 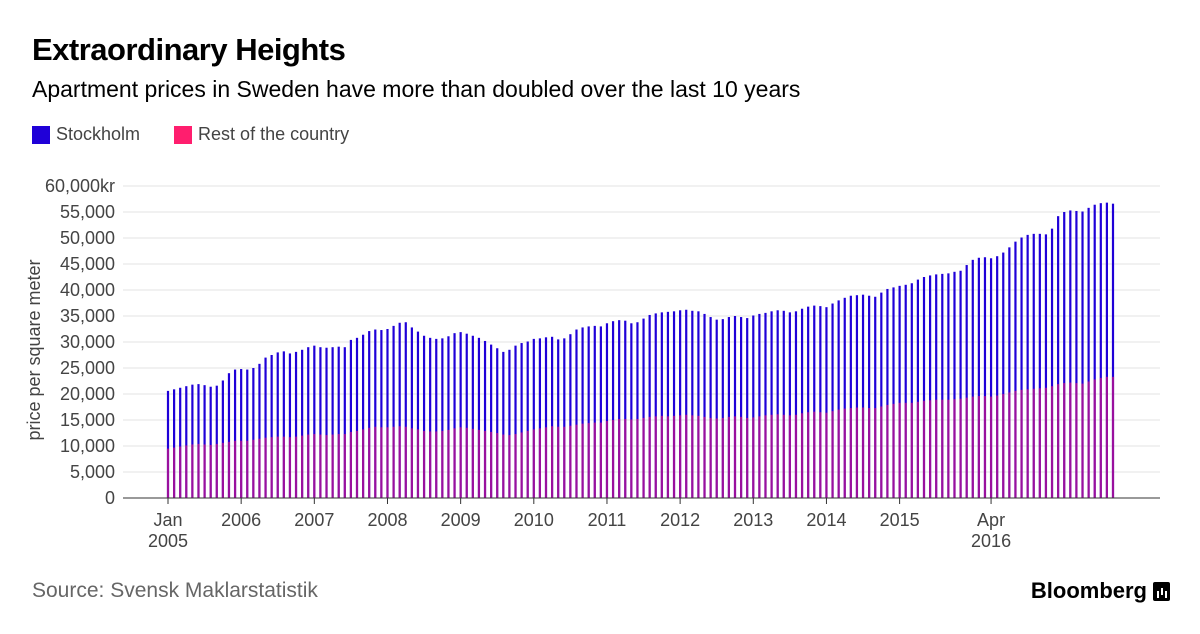 What do you see at coordinates (900, 520) in the screenshot?
I see `x-tick-label: 2015` at bounding box center [900, 520].